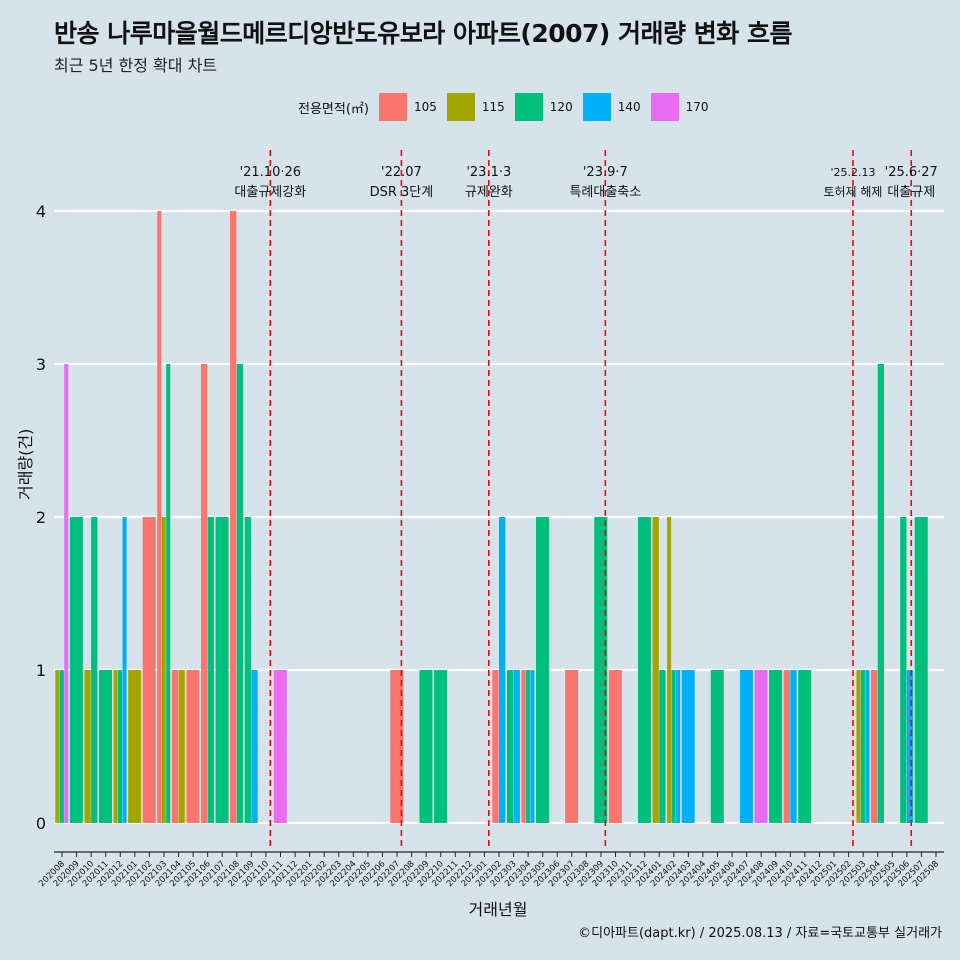  What do you see at coordinates (25, 464) in the screenshot?
I see `y-axis-label: 거래량(건)` at bounding box center [25, 464].